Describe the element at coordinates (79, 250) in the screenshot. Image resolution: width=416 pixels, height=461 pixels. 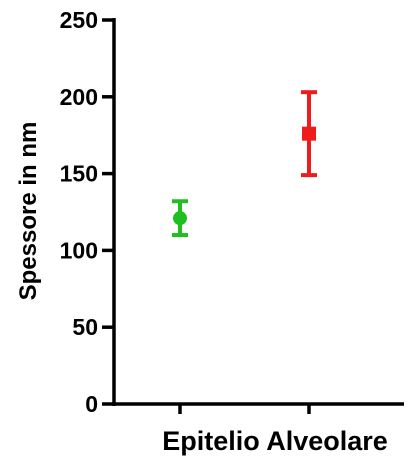
I see `y-tick-label: 100` at that location.